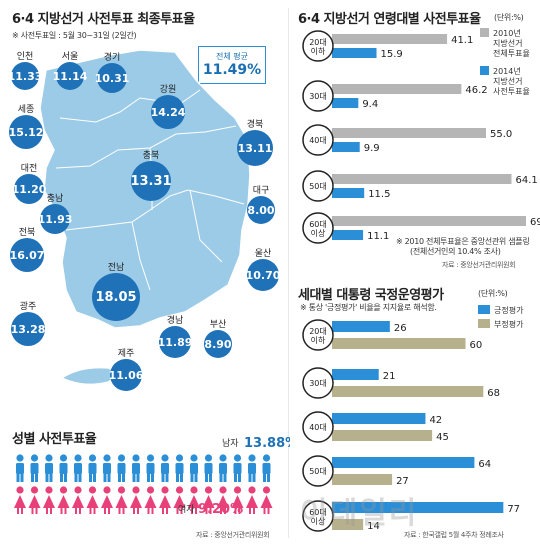 This screenshot has height=547, width=540. I want to click on age-note-2: (전체선거인의 10.4% 조사), so click(455, 251).